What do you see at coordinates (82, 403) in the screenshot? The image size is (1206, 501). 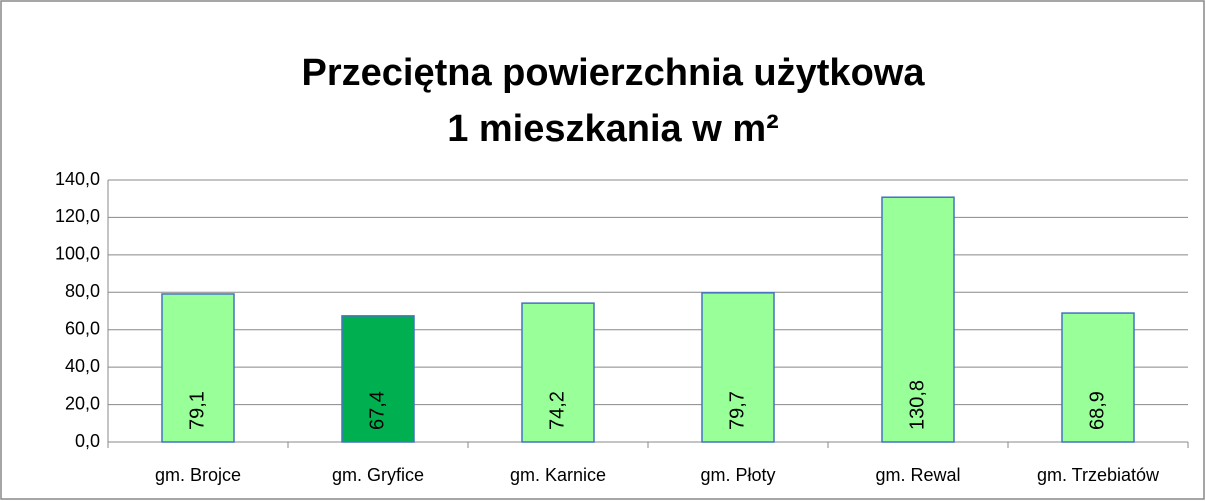 I see `y-tick-label: 20,0` at bounding box center [82, 403].